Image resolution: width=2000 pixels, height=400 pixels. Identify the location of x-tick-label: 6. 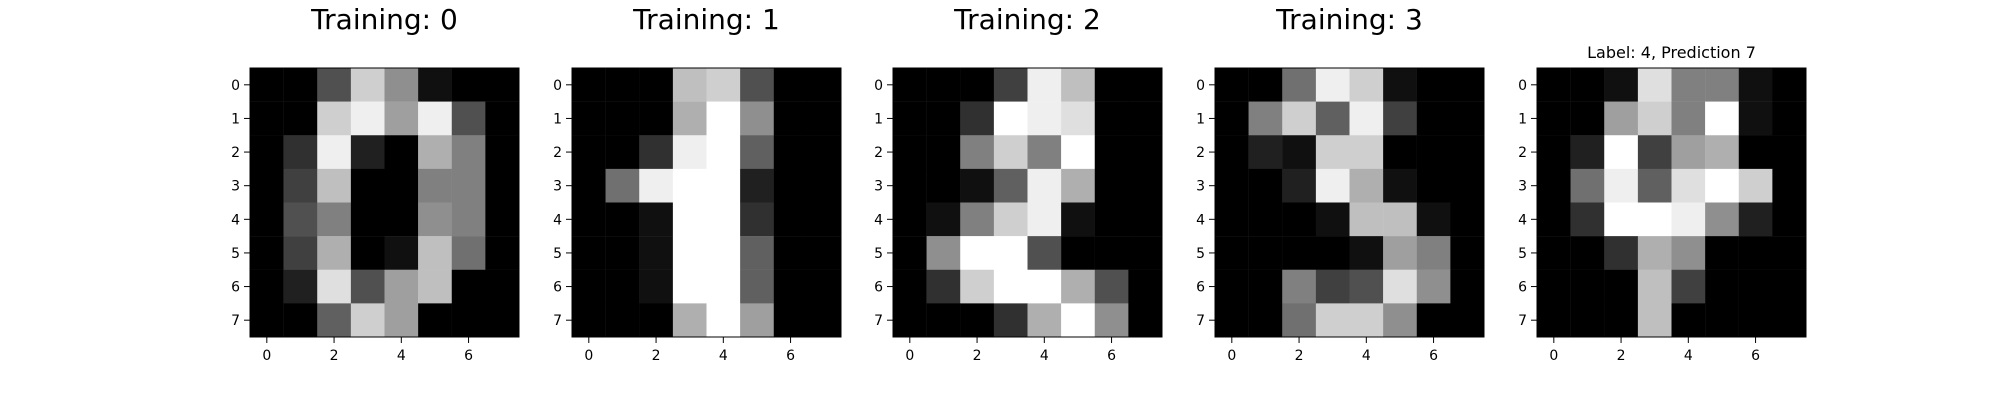
(1433, 356).